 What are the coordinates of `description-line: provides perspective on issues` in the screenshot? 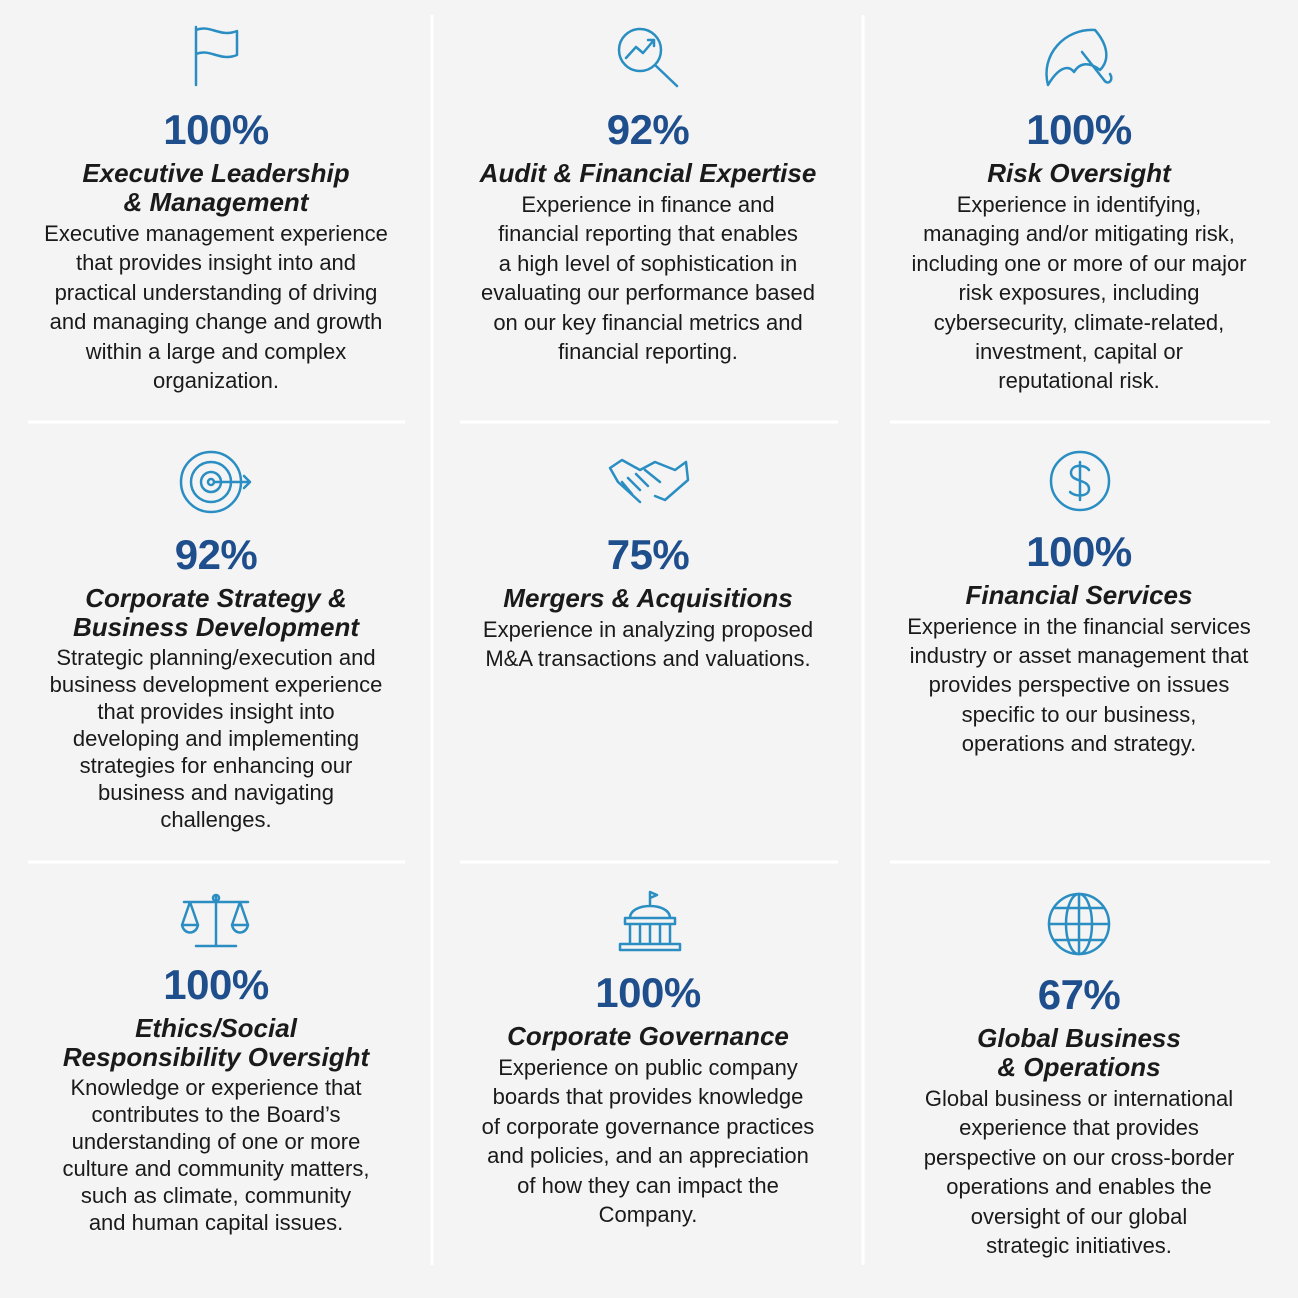 It's located at (1079, 685).